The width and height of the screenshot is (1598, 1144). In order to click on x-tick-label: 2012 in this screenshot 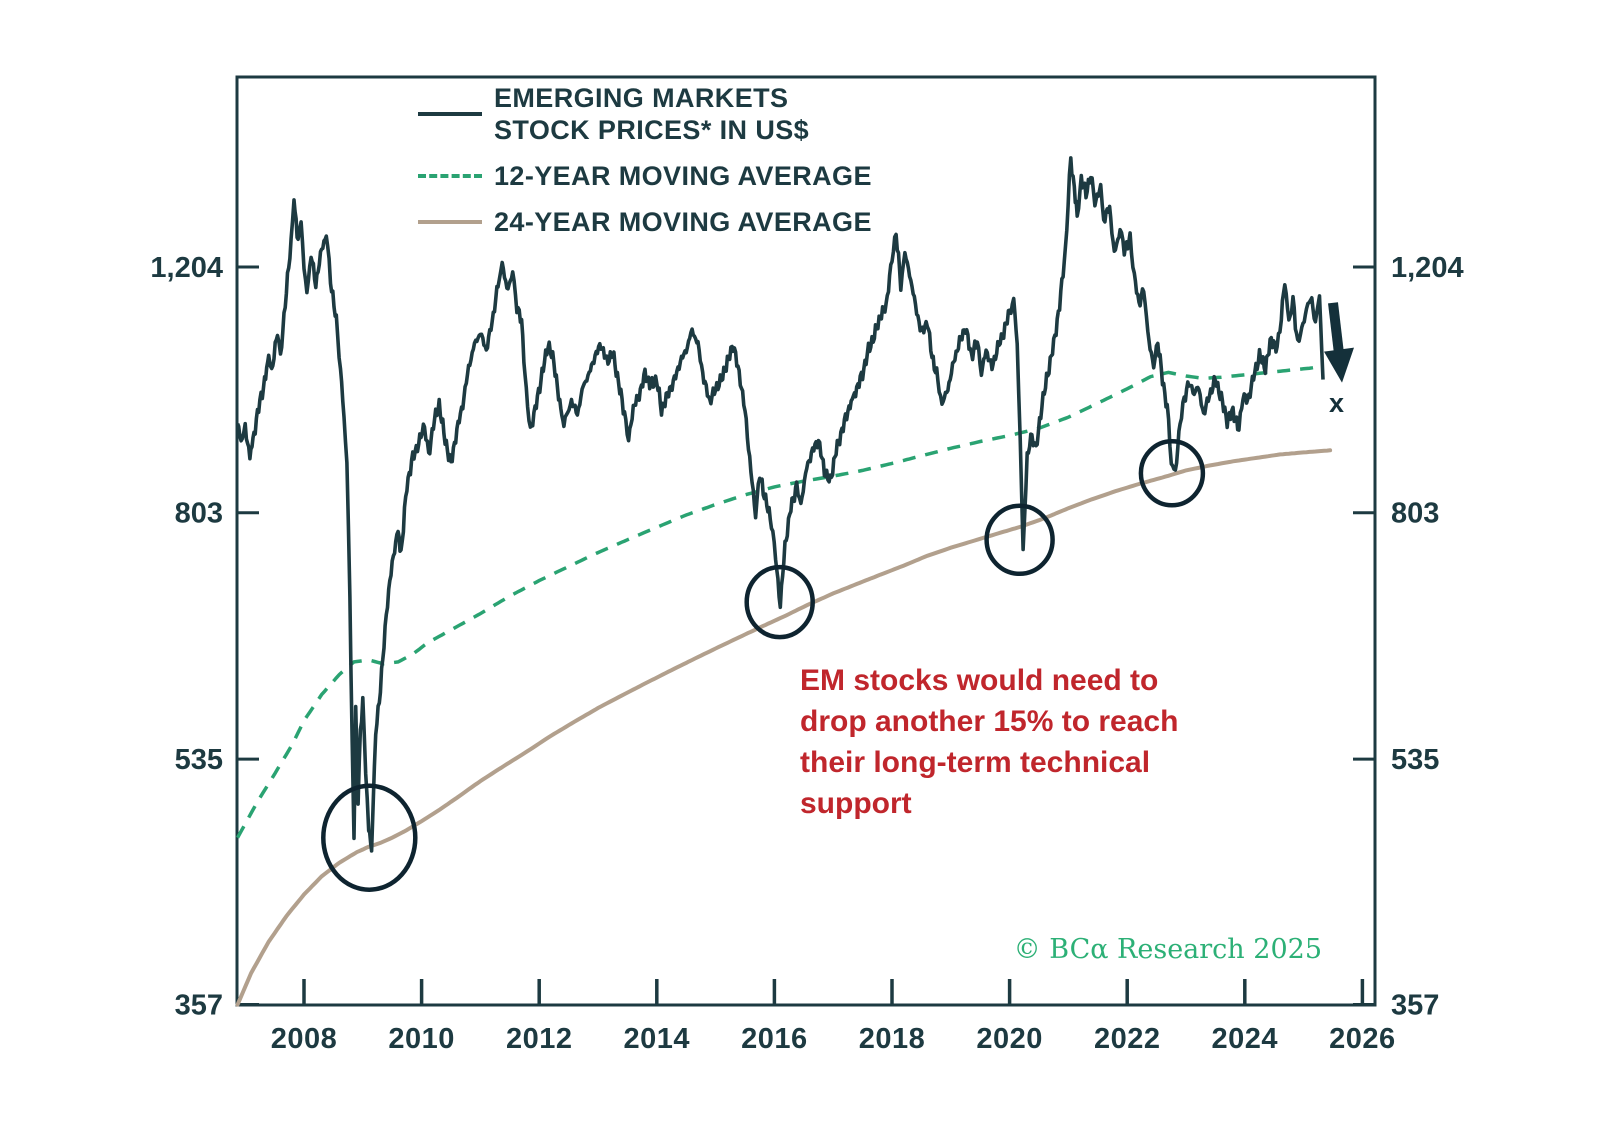, I will do `click(539, 1039)`.